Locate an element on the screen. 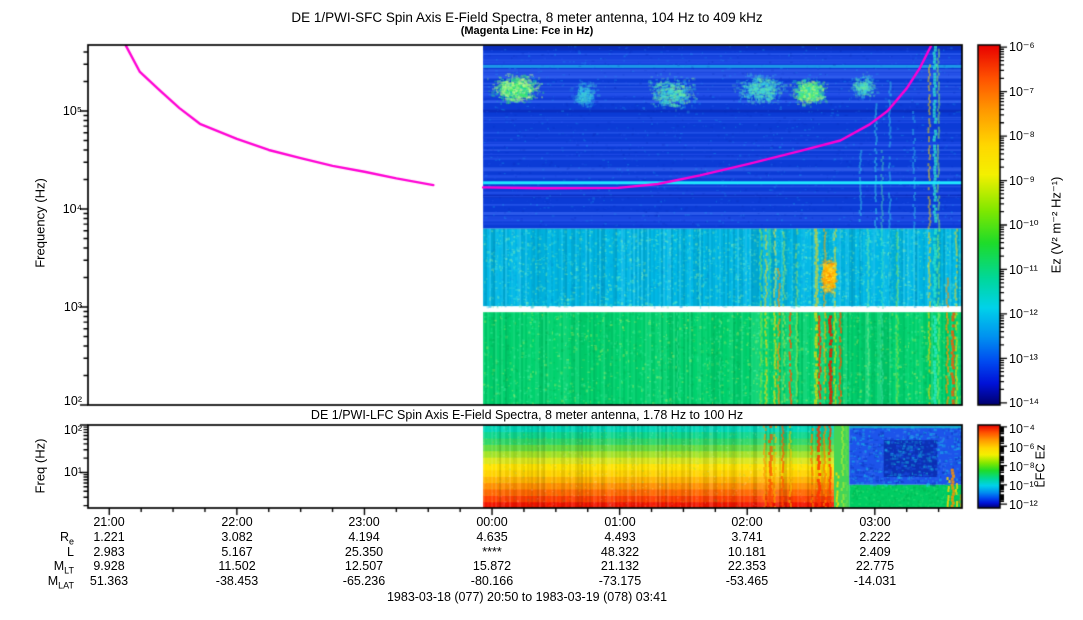 The width and height of the screenshot is (1083, 620). ephemeris-value: 4.635 is located at coordinates (492, 536).